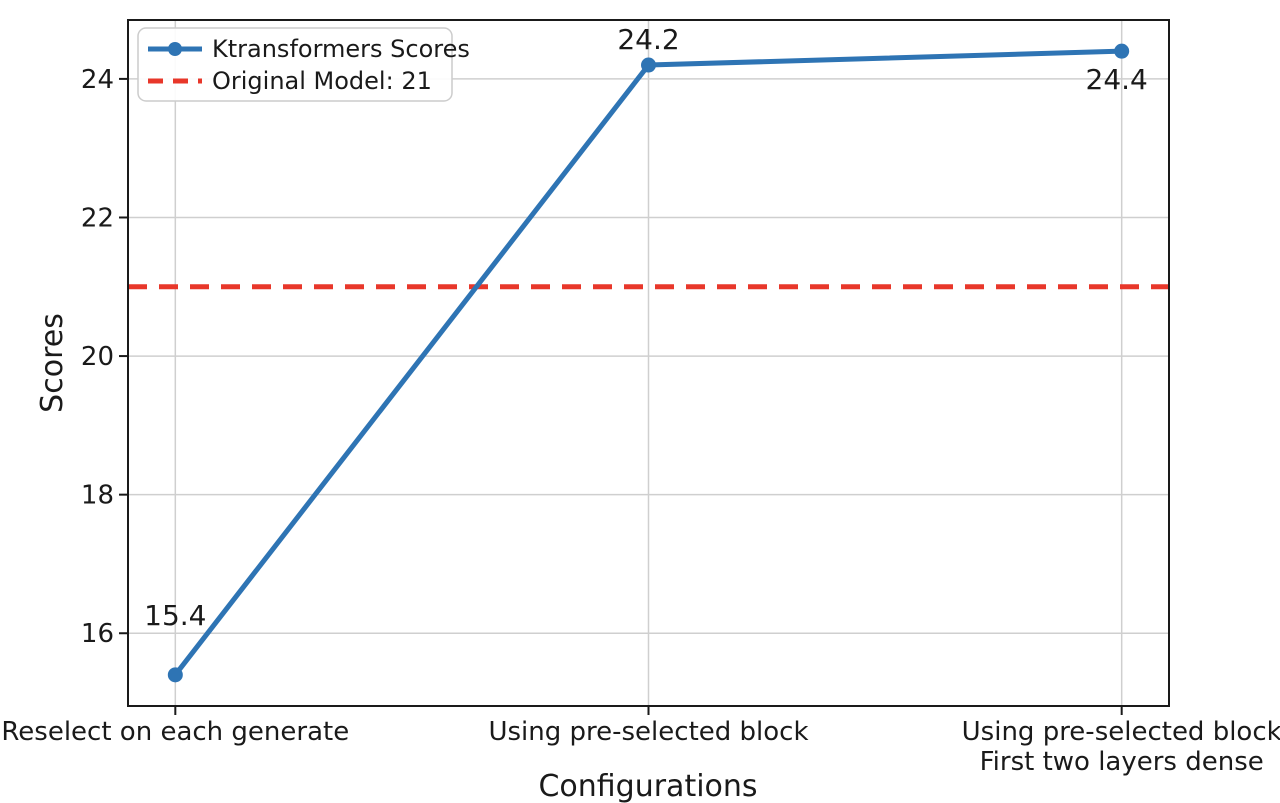  Describe the element at coordinates (648, 732) in the screenshot. I see `x-tick-label: Using pre-selected block` at that location.